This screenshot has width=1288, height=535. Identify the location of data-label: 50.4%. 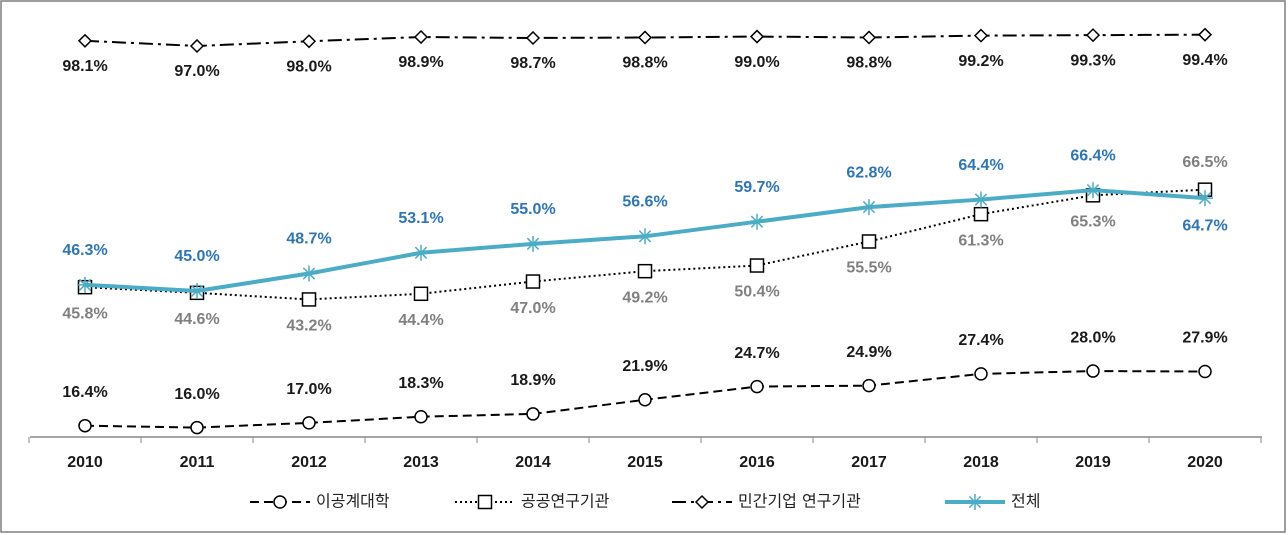
(756, 292).